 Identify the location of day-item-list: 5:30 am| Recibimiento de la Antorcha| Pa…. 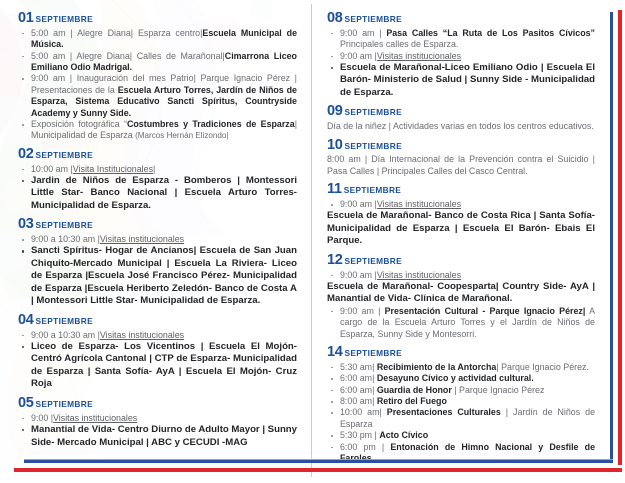
(461, 413).